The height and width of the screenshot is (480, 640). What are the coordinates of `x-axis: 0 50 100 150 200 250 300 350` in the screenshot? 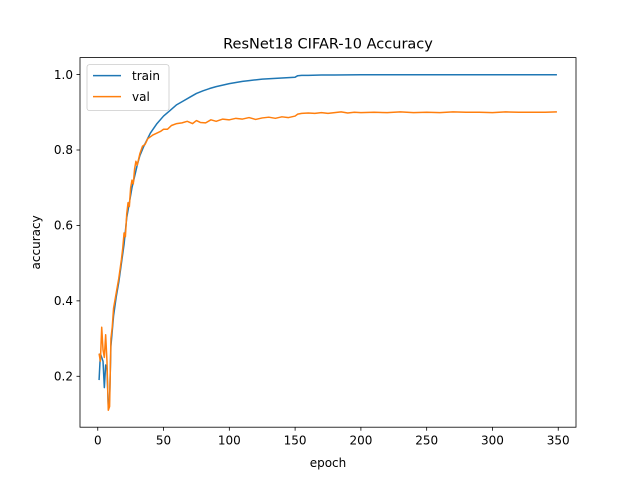 It's located at (332, 437).